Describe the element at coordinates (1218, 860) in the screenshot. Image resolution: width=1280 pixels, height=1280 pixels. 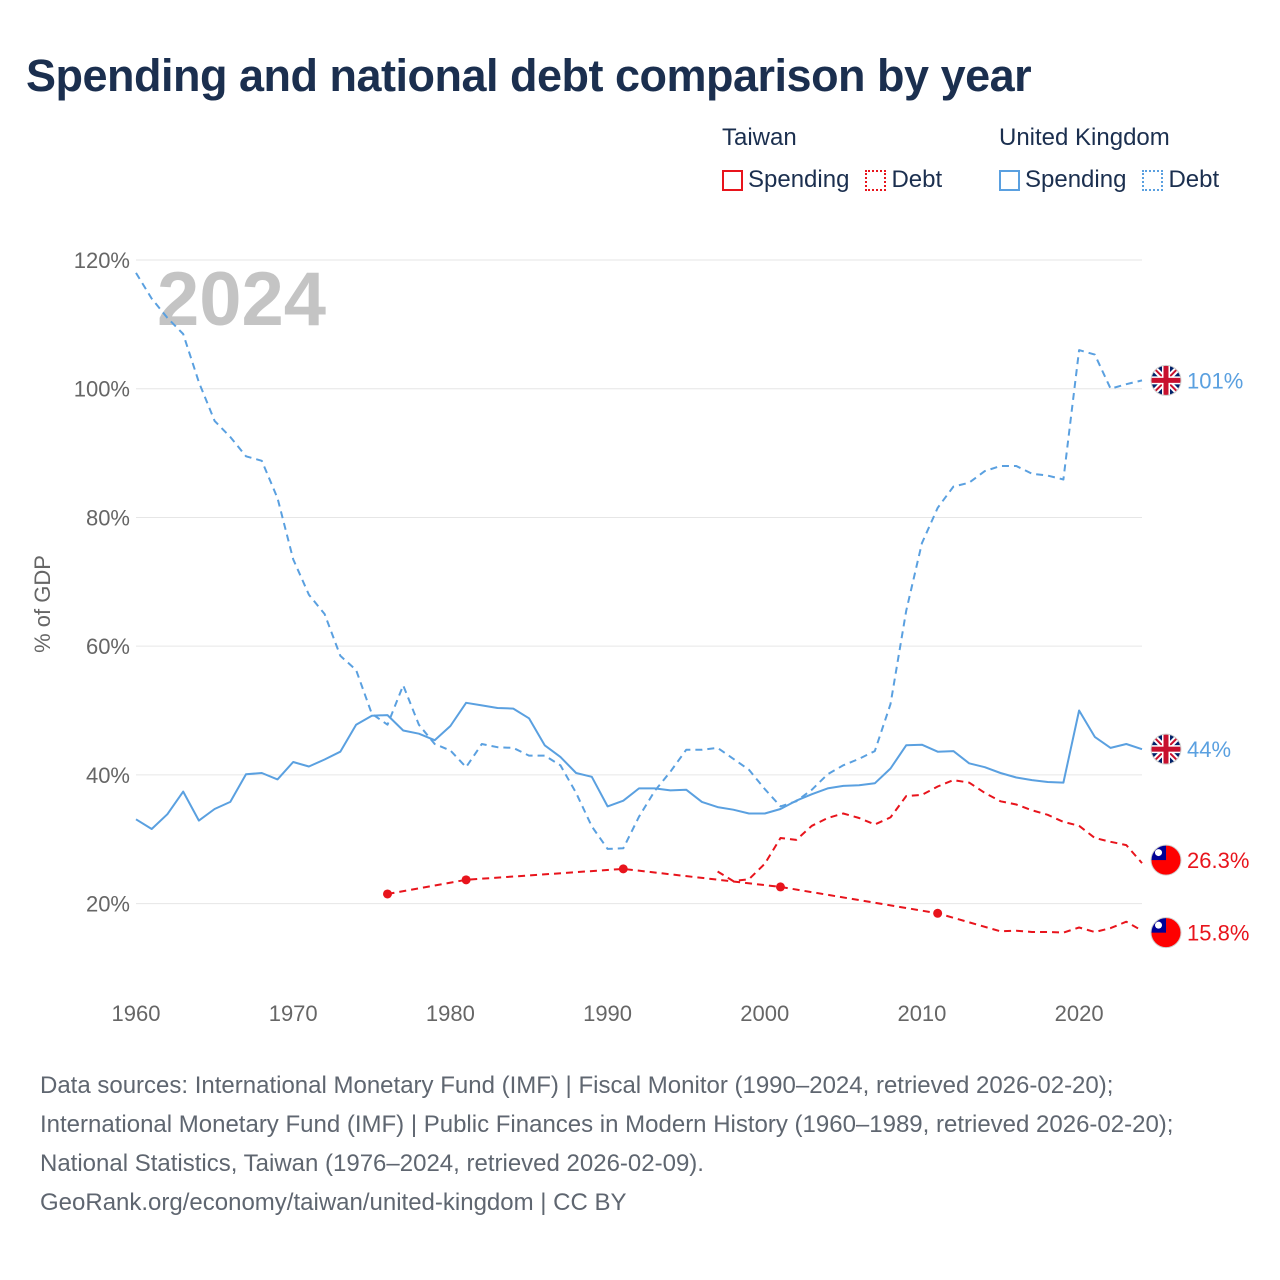
I see `series-end-value-label: 26.3%` at that location.